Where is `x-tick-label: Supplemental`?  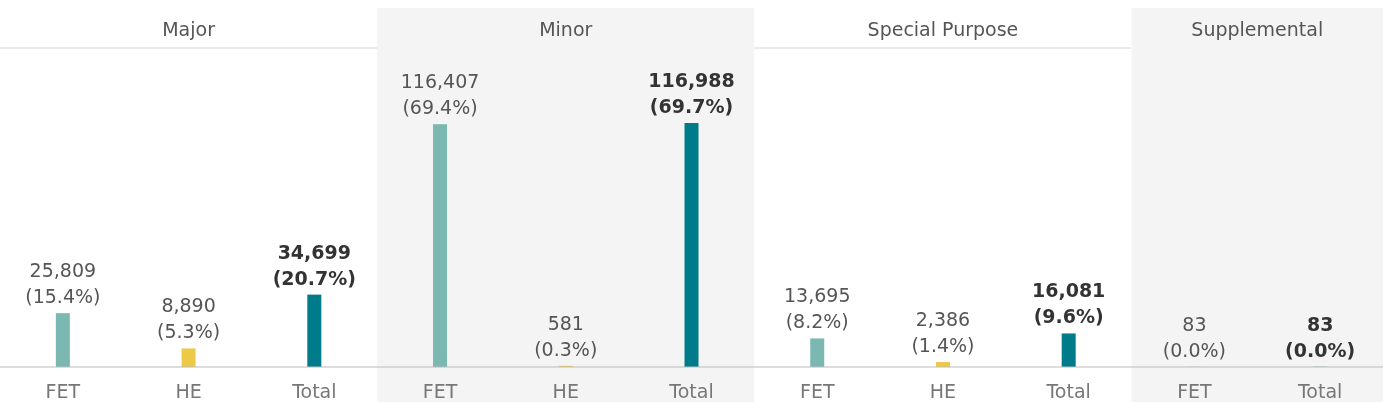
x-tick-label: Supplemental is located at coordinates (1257, 29).